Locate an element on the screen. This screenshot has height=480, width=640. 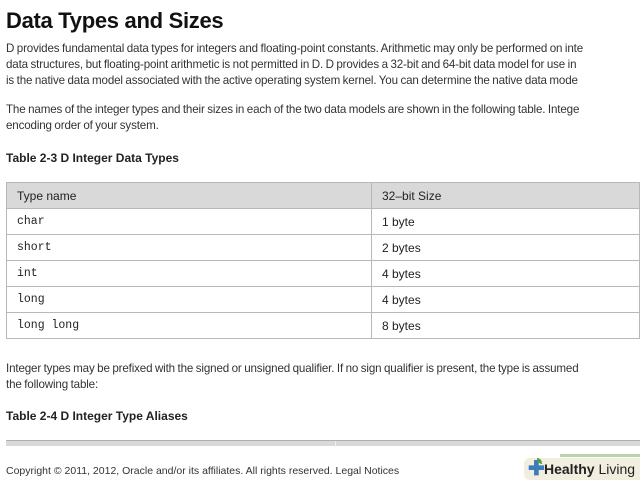
names-line: encoding order of your system. is located at coordinates (82, 125).